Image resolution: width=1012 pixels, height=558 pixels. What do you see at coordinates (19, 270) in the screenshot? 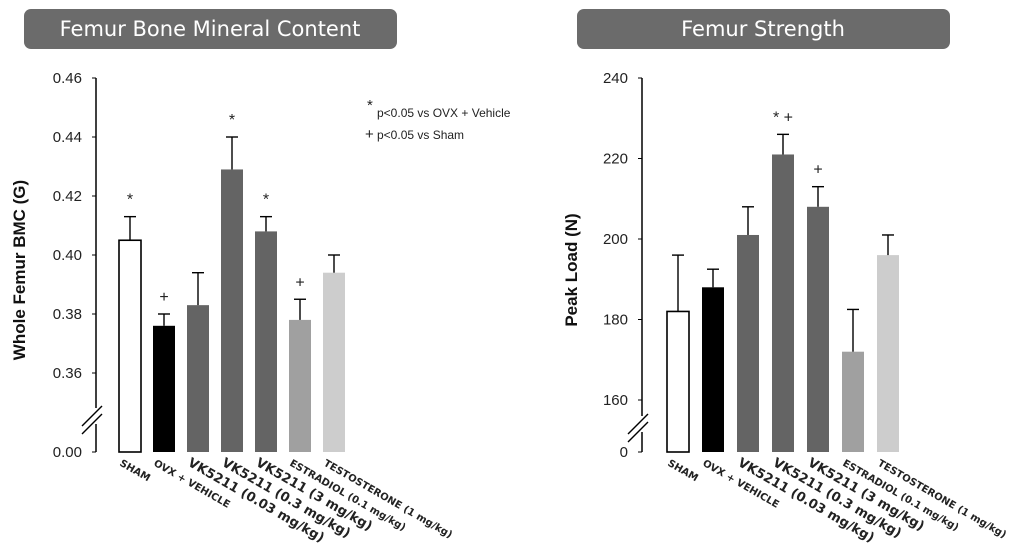
I see `bmc-y-axis-label: Whole Femur BMC (G)` at bounding box center [19, 270].